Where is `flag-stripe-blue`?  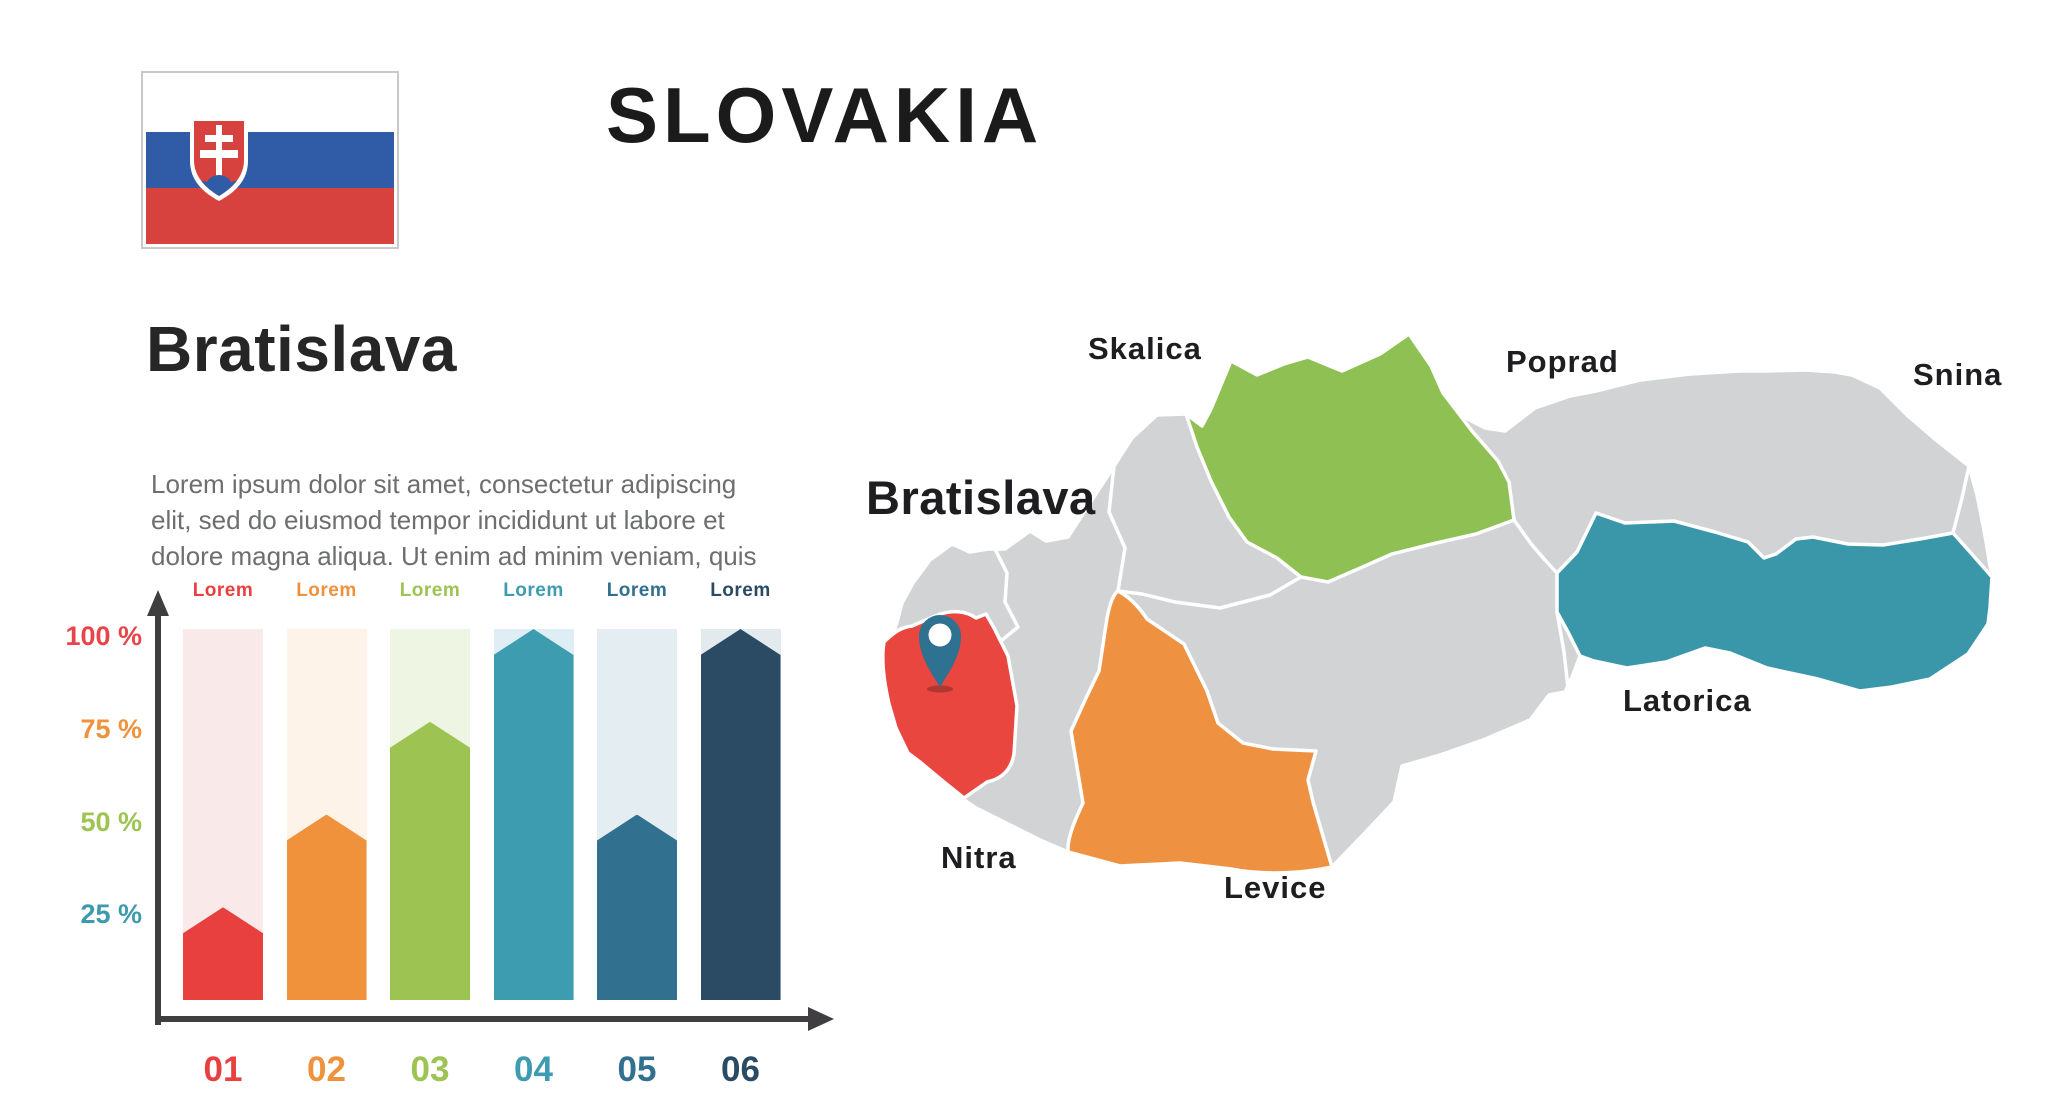 flag-stripe-blue is located at coordinates (270, 160).